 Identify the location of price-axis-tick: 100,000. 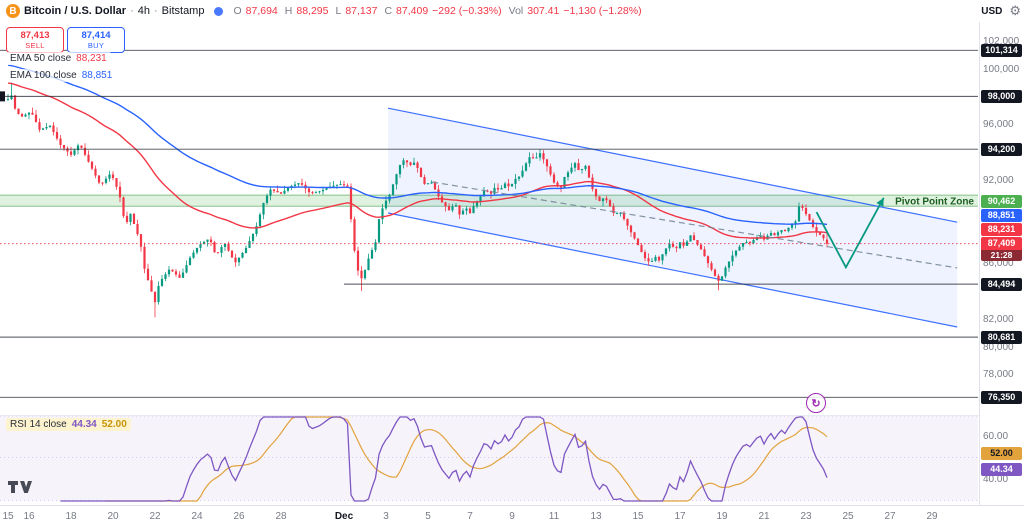
(1001, 69).